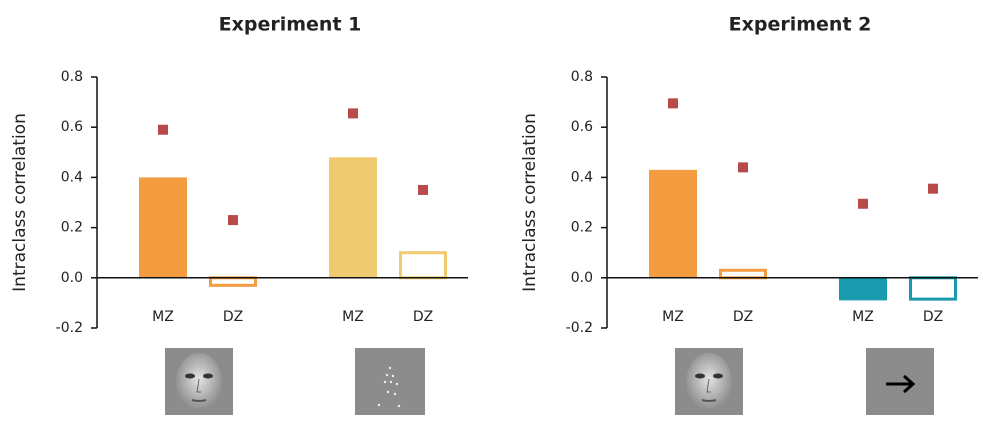  I want to click on chart-title: Experiment 1, so click(290, 25).